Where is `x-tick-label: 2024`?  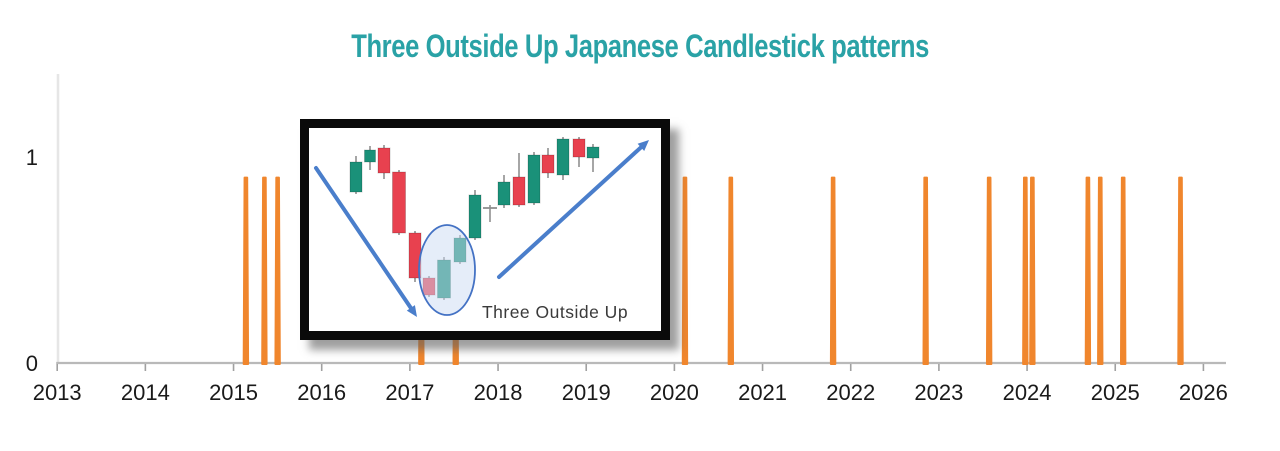
x-tick-label: 2024 is located at coordinates (1027, 392).